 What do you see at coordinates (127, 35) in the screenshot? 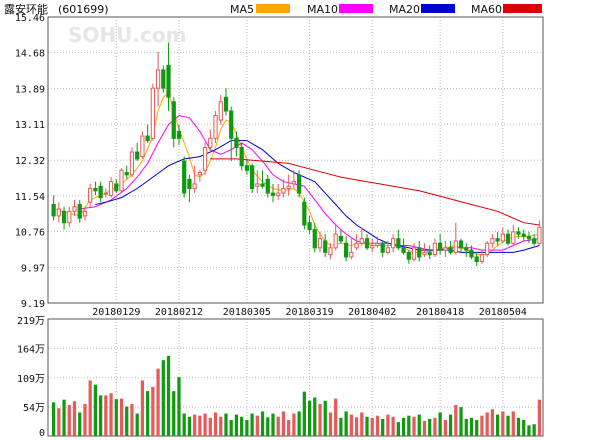
I see `watermark: SOHU.com` at bounding box center [127, 35].